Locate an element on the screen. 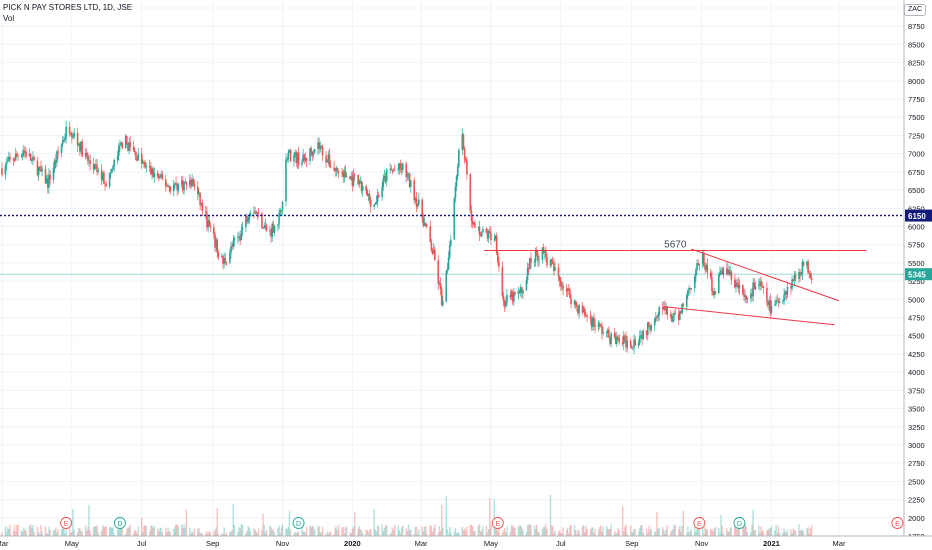 Image resolution: width=932 pixels, height=550 pixels. price-tick-label: 7000 is located at coordinates (916, 154).